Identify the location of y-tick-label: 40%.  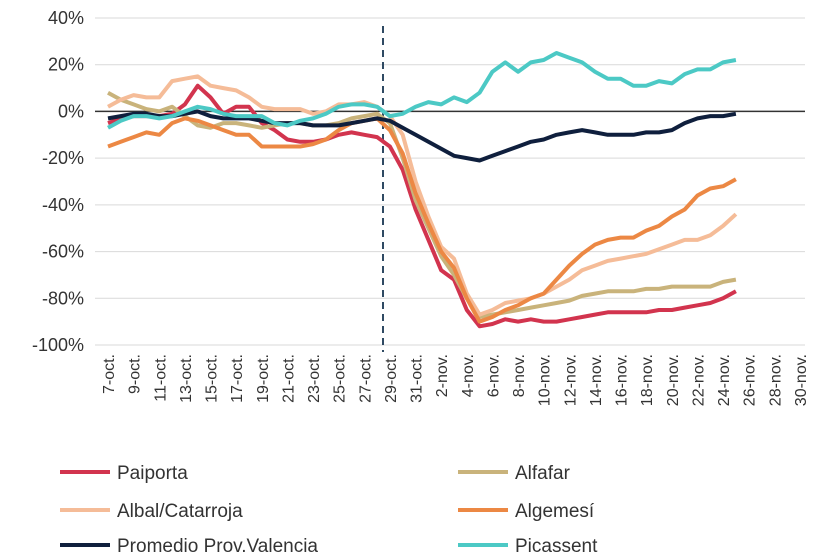
(66, 18).